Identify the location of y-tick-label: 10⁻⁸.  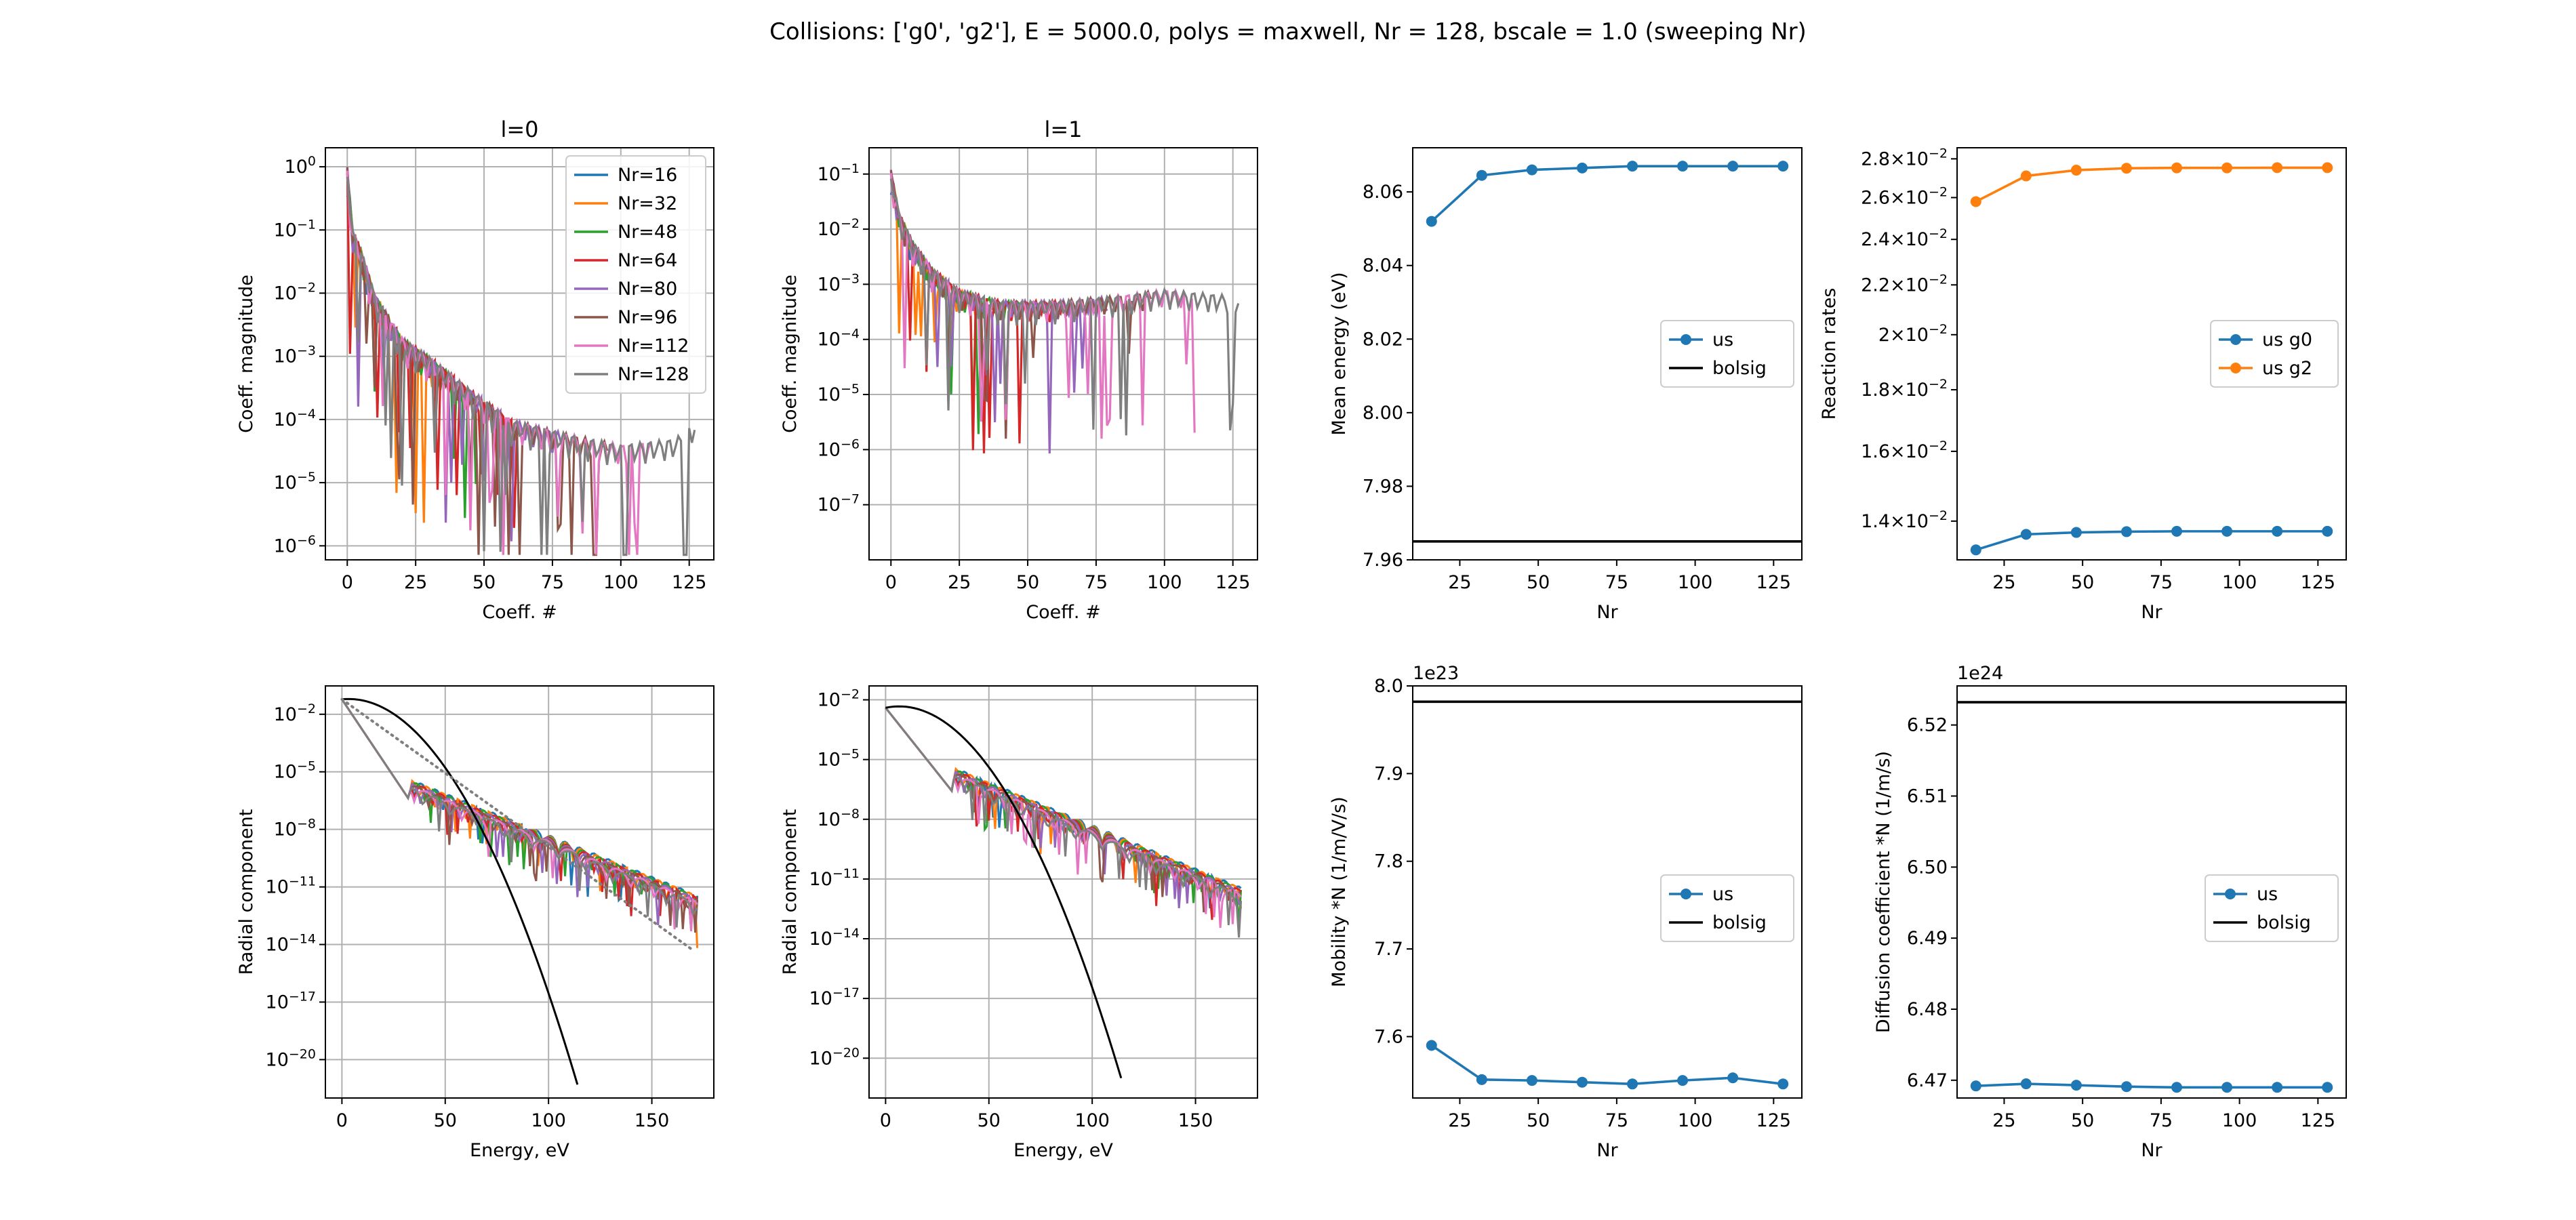
(295, 829).